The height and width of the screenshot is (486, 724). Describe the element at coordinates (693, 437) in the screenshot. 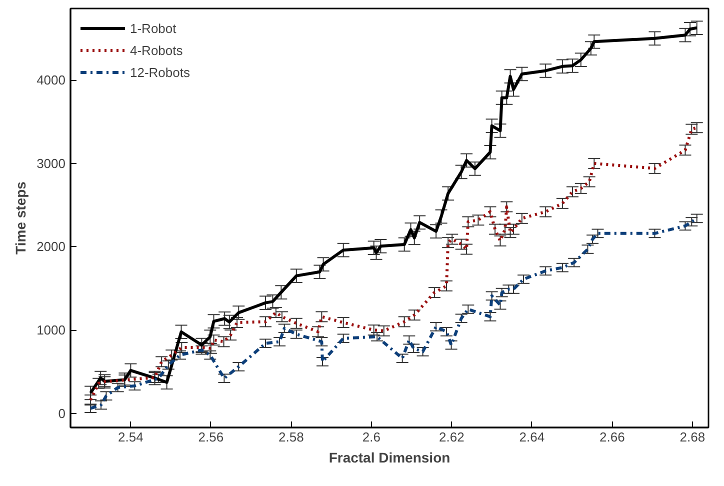

I see `x-tick-label: 2.68` at that location.